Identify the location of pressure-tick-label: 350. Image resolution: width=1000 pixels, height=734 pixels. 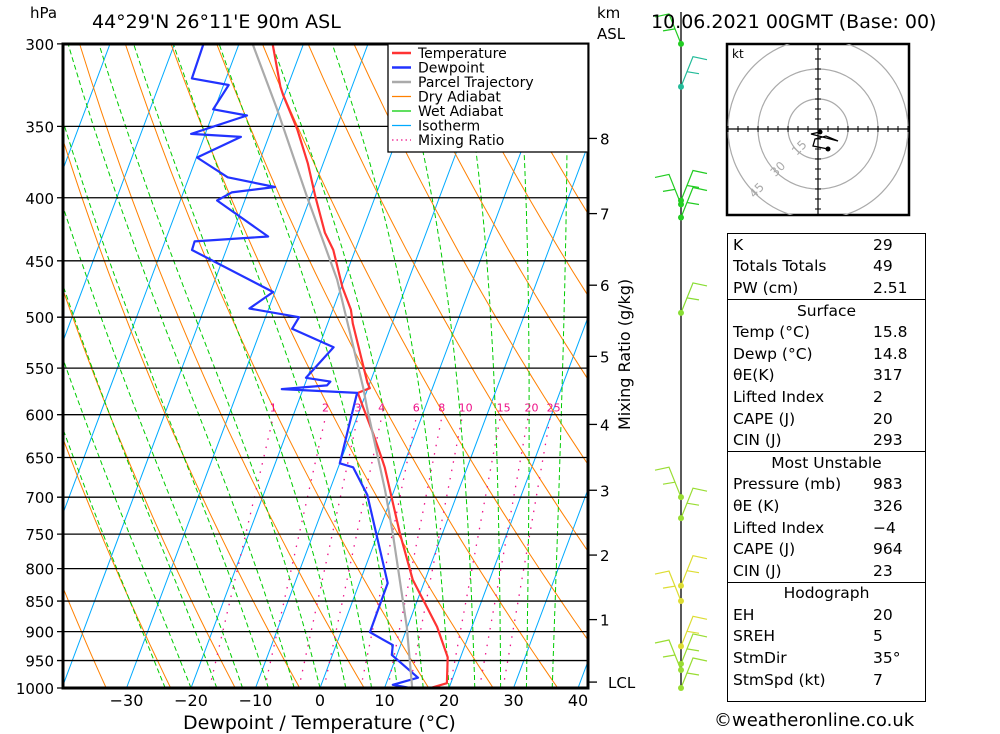
(39, 127).